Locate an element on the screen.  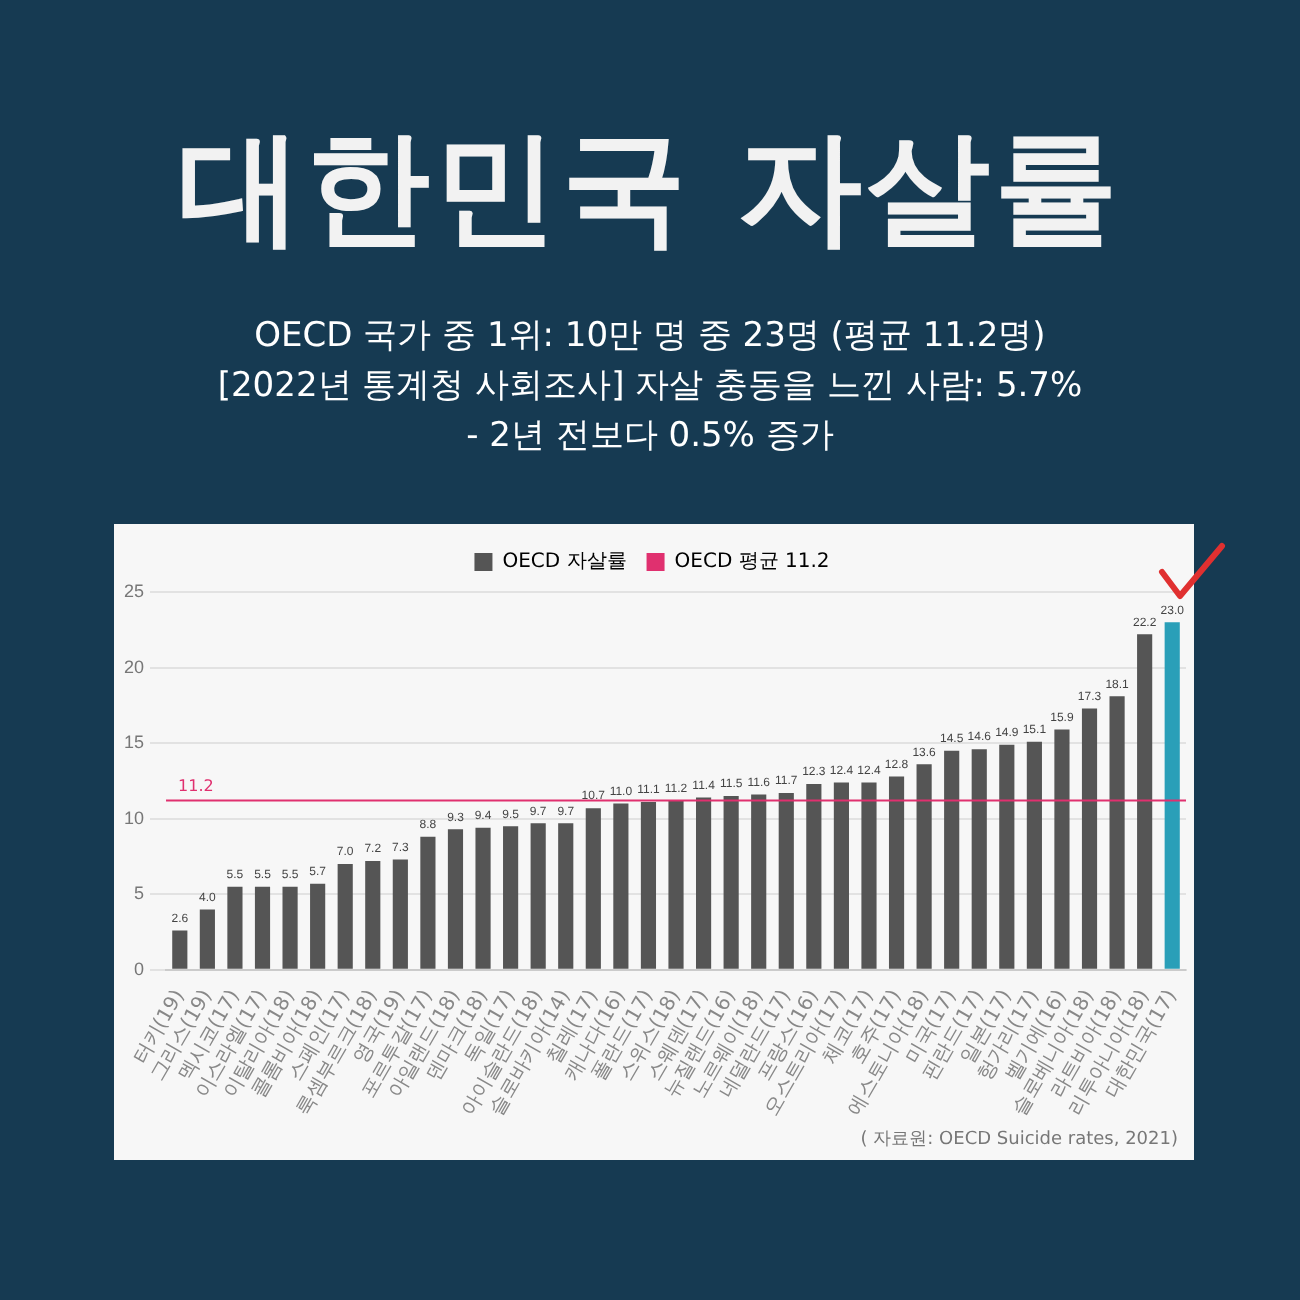
legend-label: OECD 평균 11.2 is located at coordinates (752, 562).